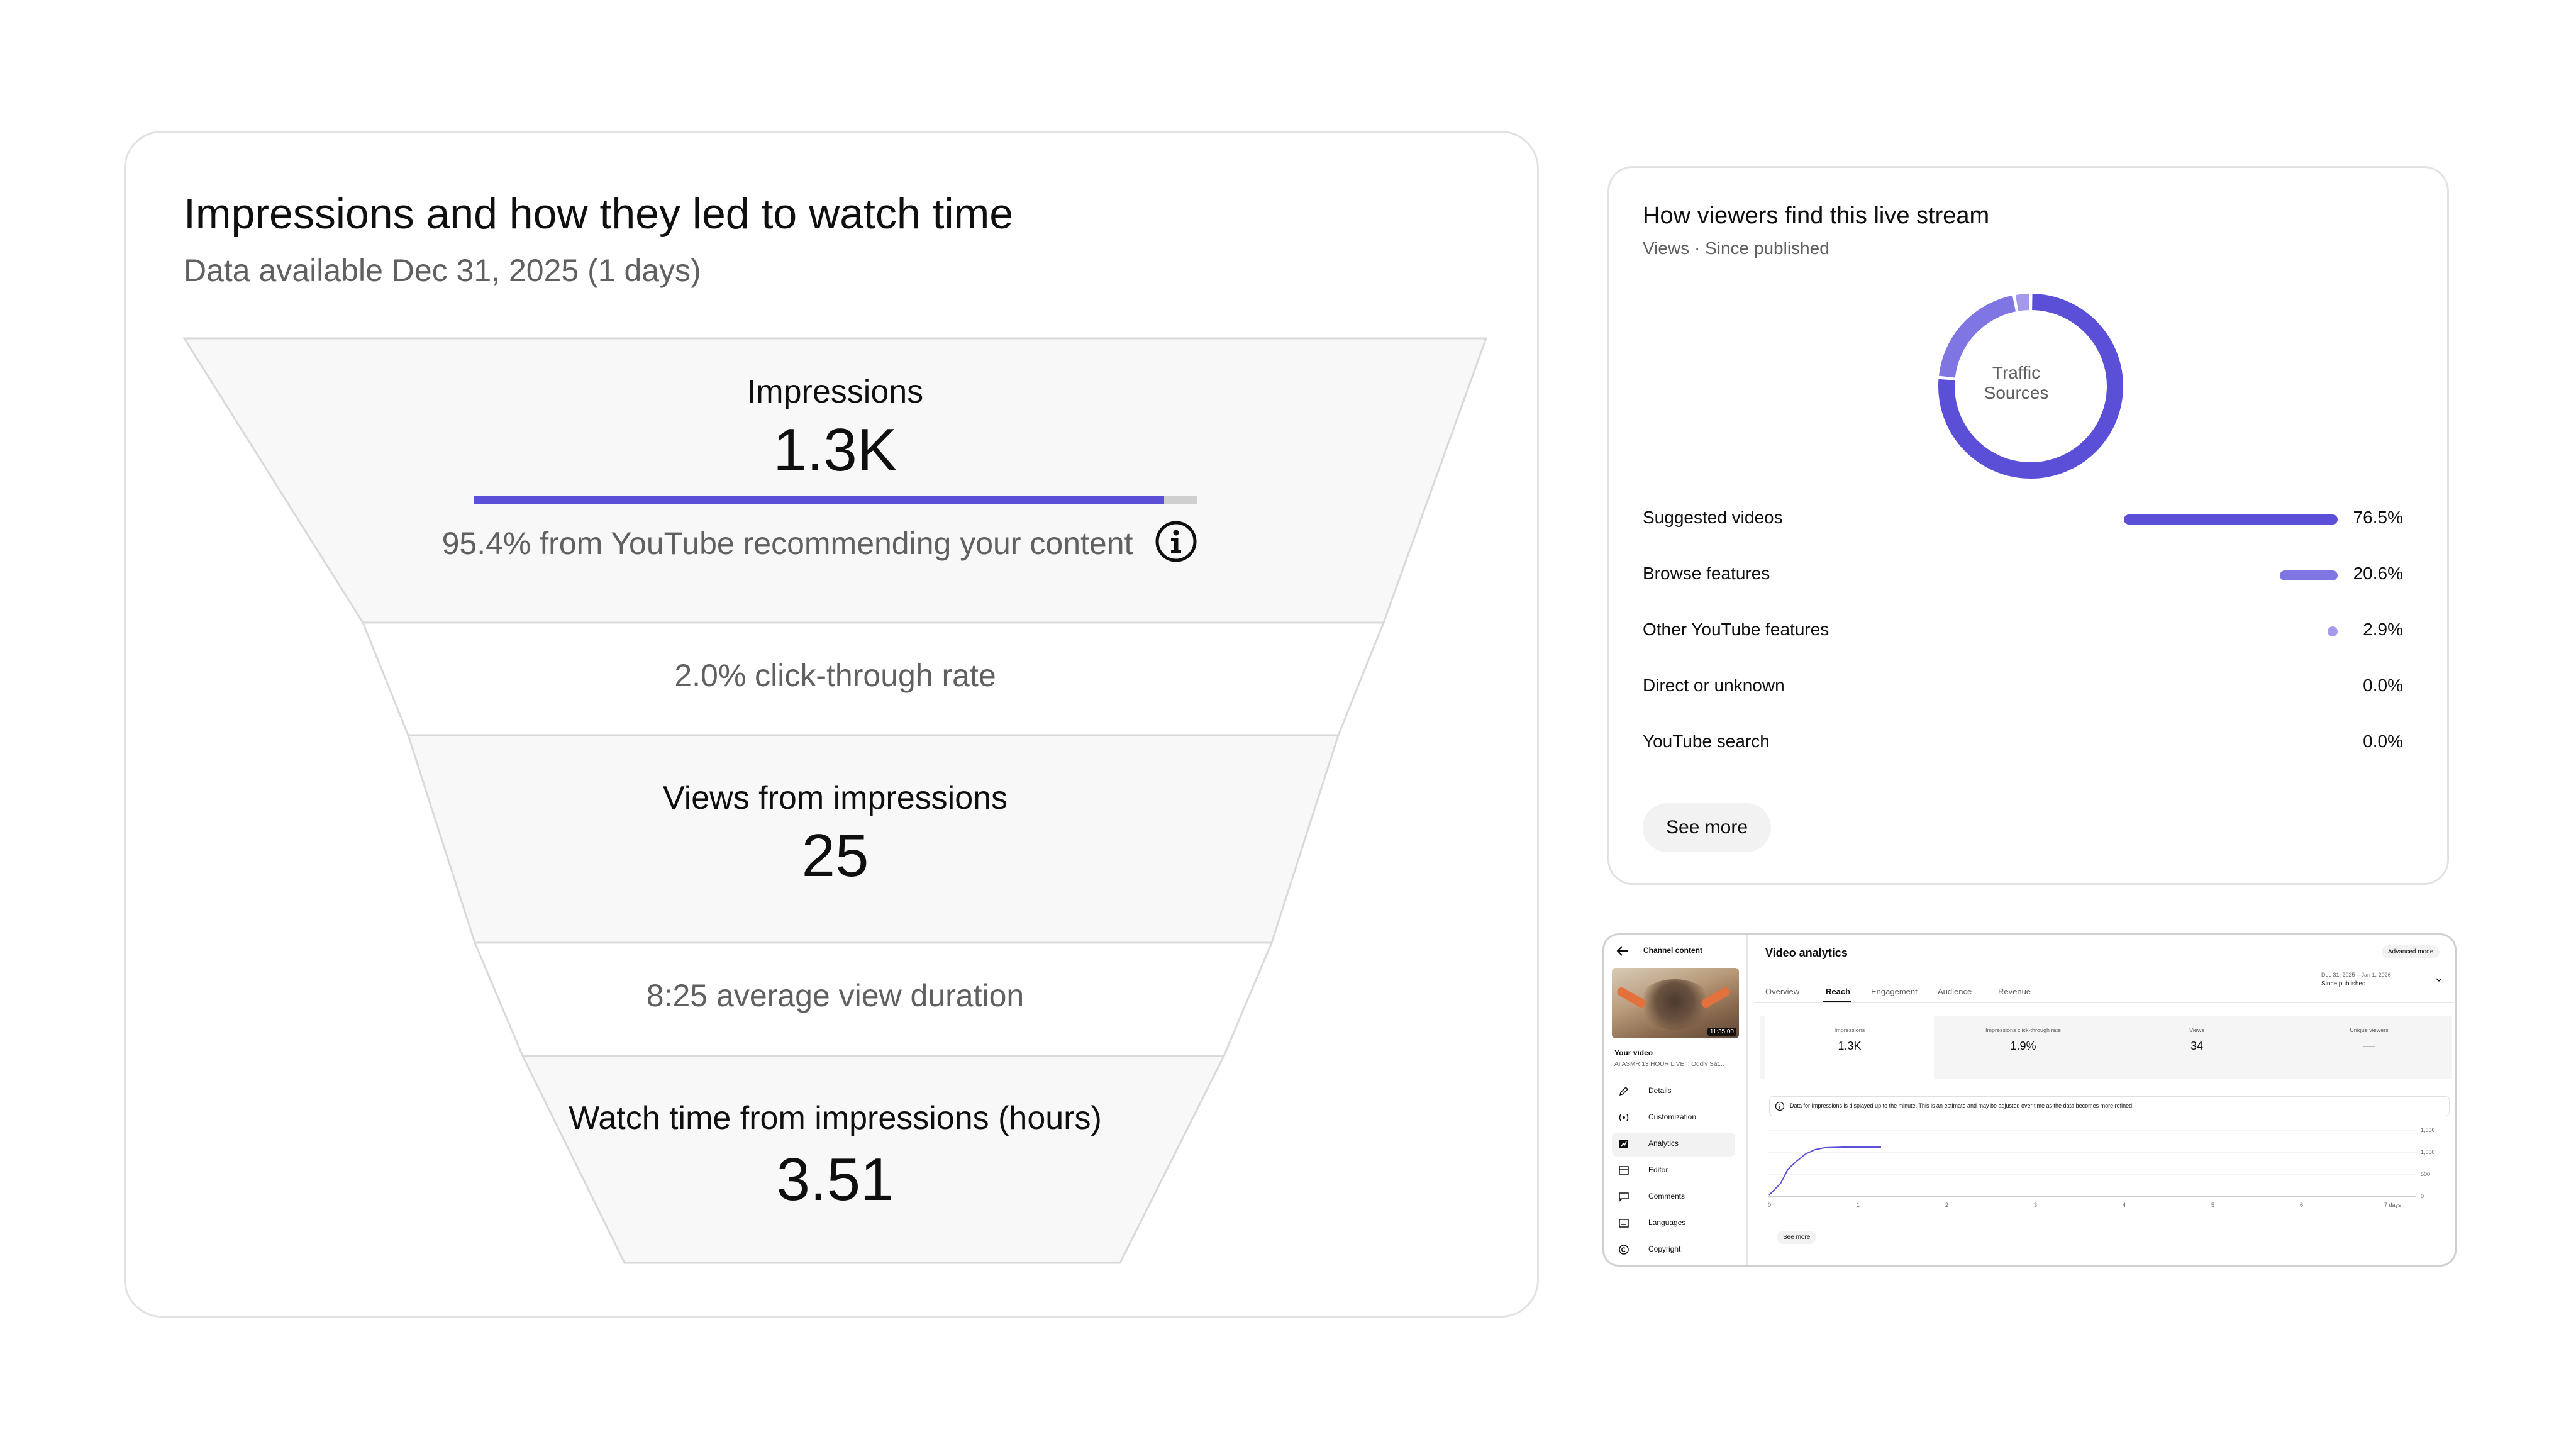  I want to click on traffic-source-label: Direct or unknown, so click(1714, 685).